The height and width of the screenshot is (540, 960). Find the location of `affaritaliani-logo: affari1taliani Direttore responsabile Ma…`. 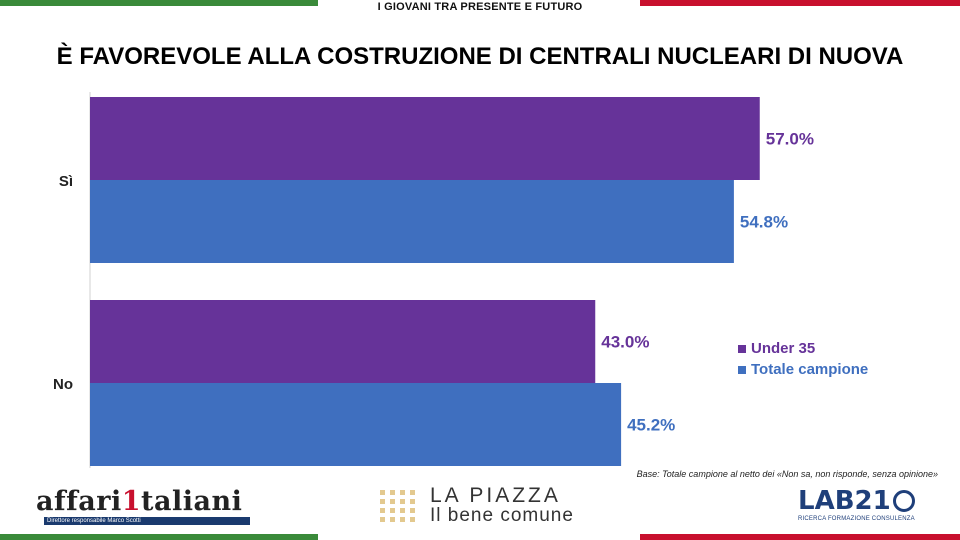

affaritaliani-logo: affari1taliani Direttore responsabile Ma… is located at coordinates (143, 506).